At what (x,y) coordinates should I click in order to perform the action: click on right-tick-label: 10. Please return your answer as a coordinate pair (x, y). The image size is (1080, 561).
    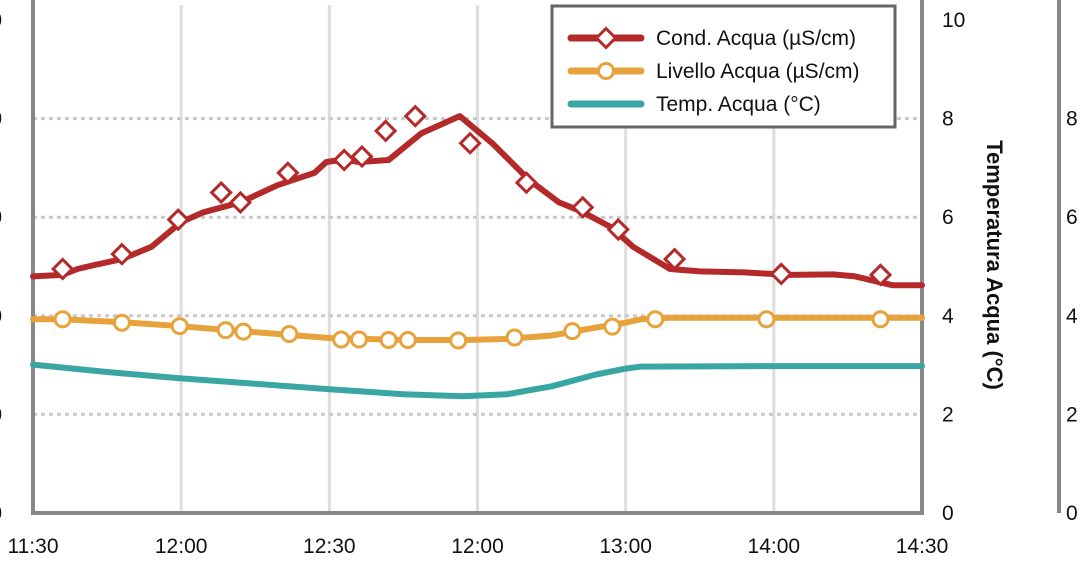
    Looking at the image, I should click on (953, 20).